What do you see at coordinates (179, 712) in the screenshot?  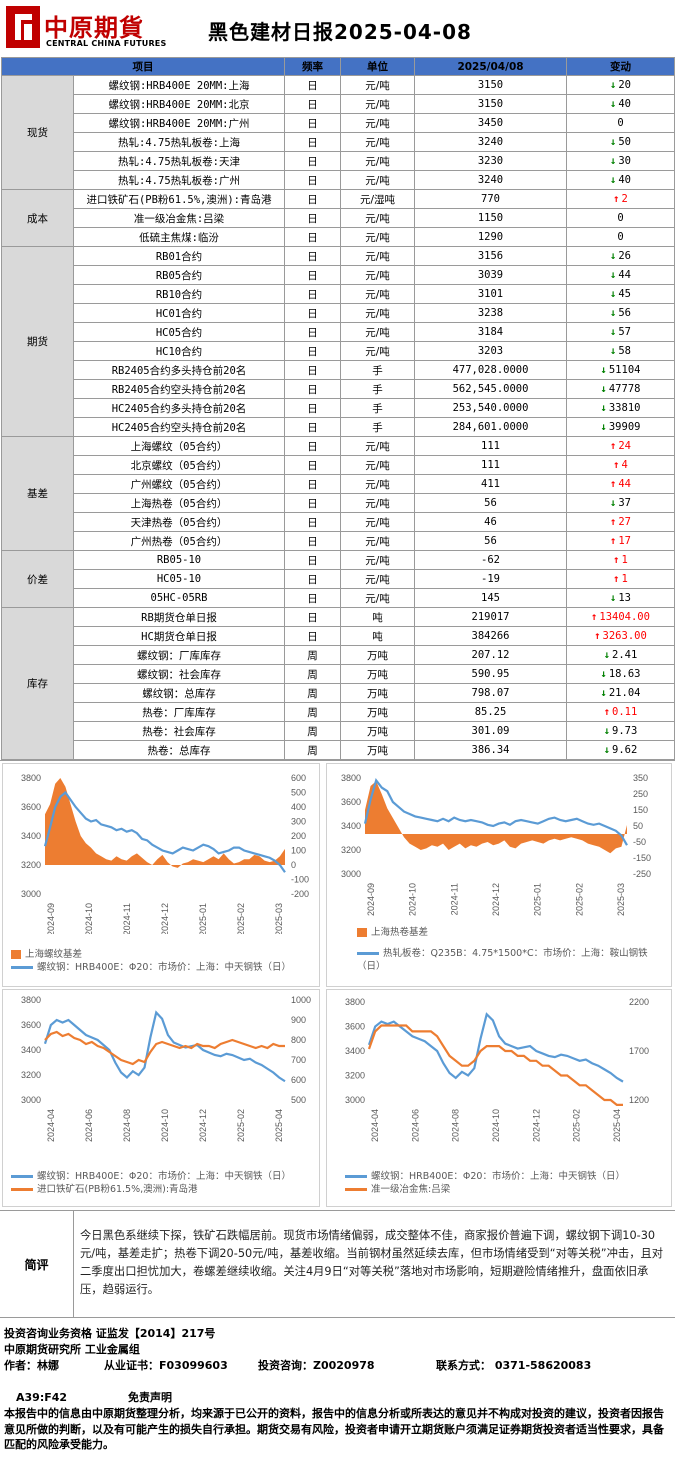 I see `item-cell: 热卷：厂库库存` at bounding box center [179, 712].